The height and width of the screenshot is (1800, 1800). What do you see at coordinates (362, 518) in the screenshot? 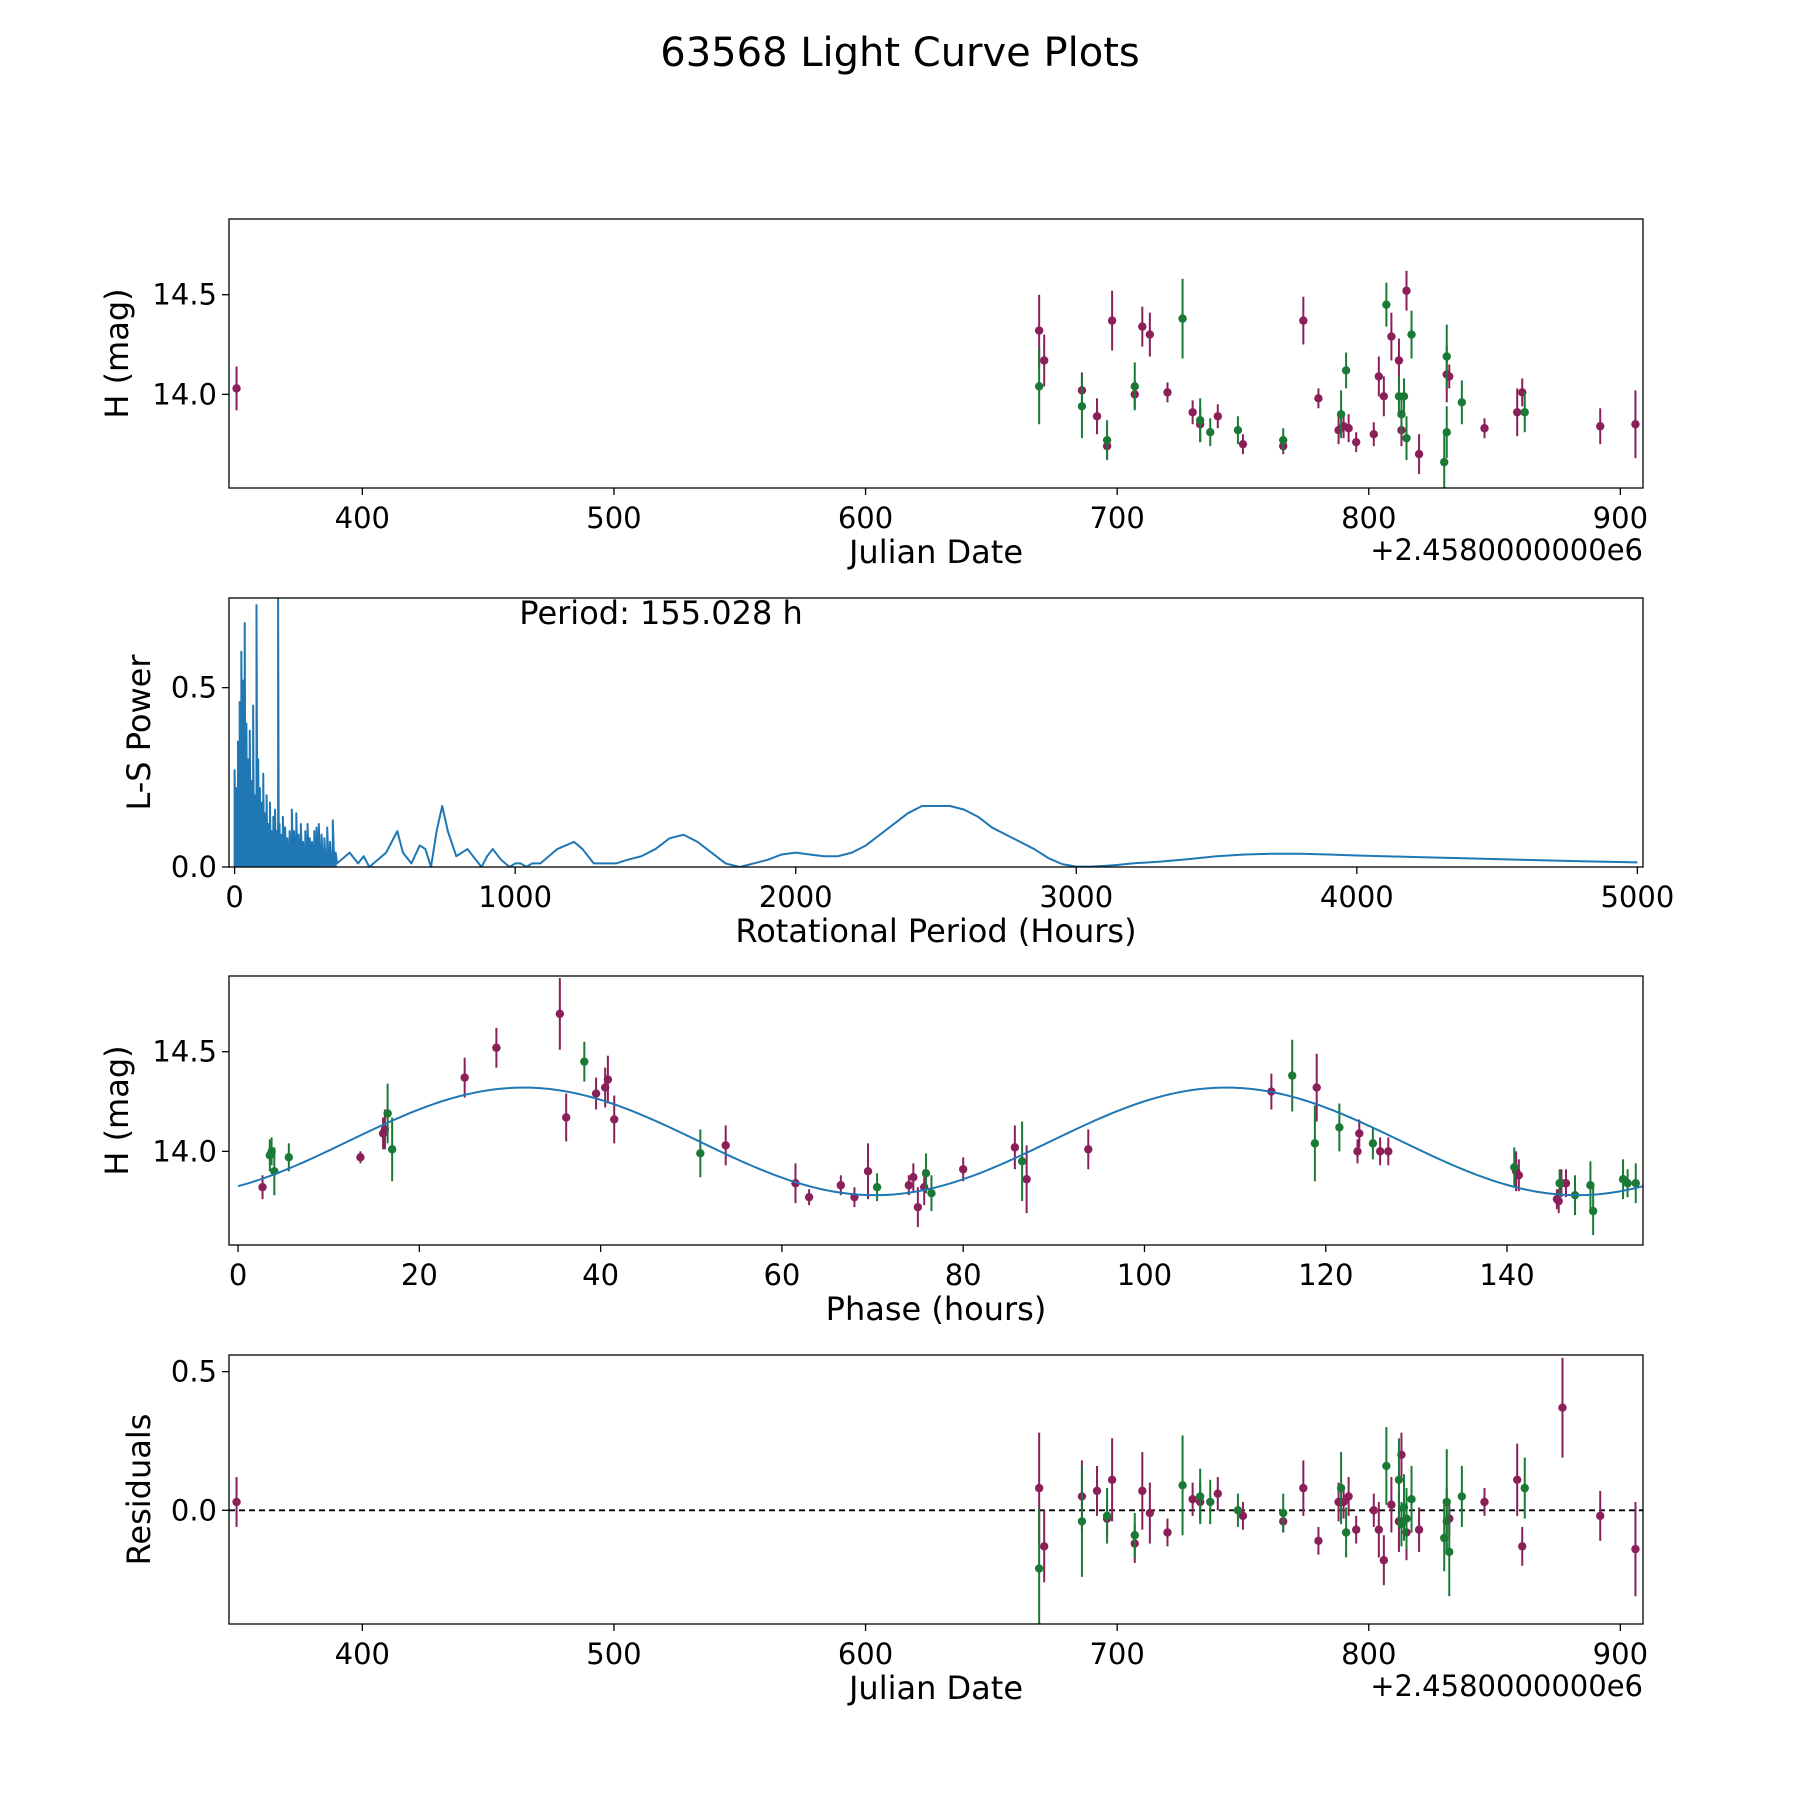
I see `lightcurve-xtick-label: 400` at bounding box center [362, 518].